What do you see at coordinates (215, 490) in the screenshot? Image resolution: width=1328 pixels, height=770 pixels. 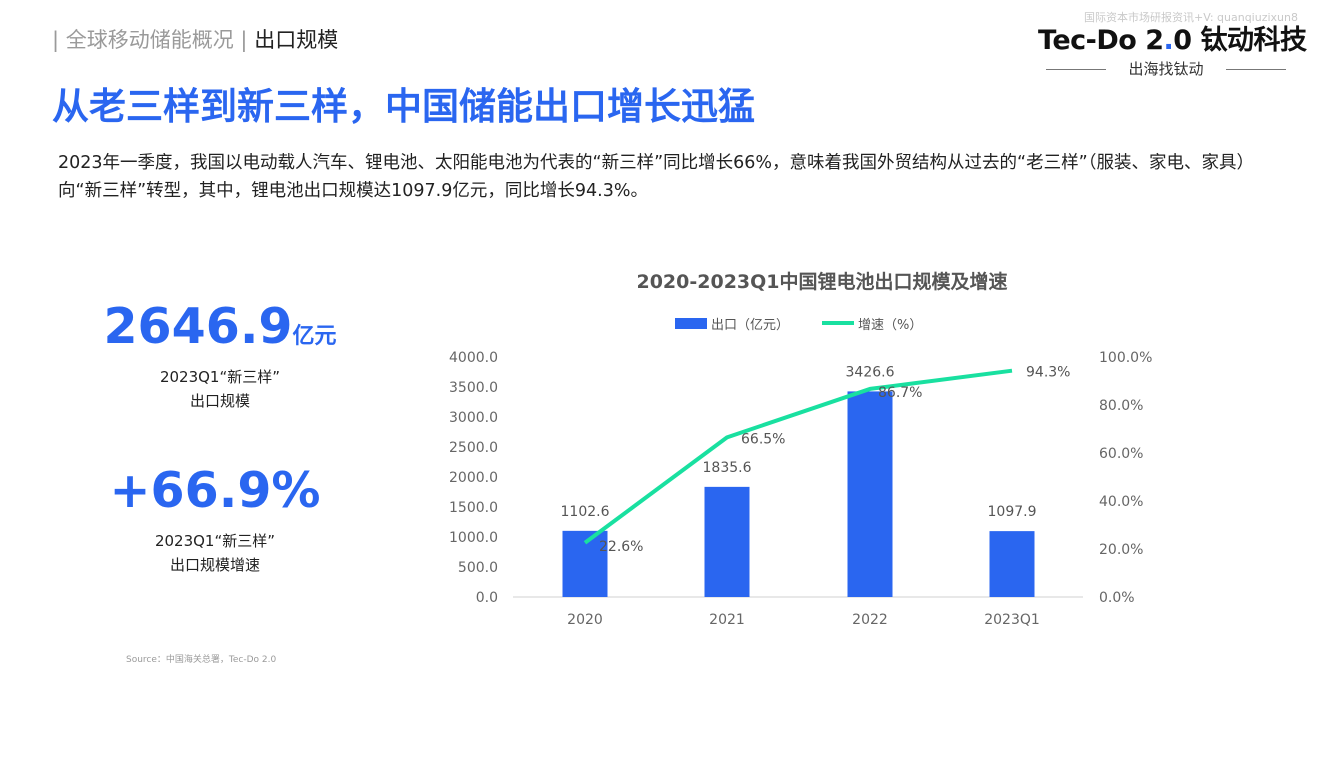 I see `kpi-value: +66.9%` at bounding box center [215, 490].